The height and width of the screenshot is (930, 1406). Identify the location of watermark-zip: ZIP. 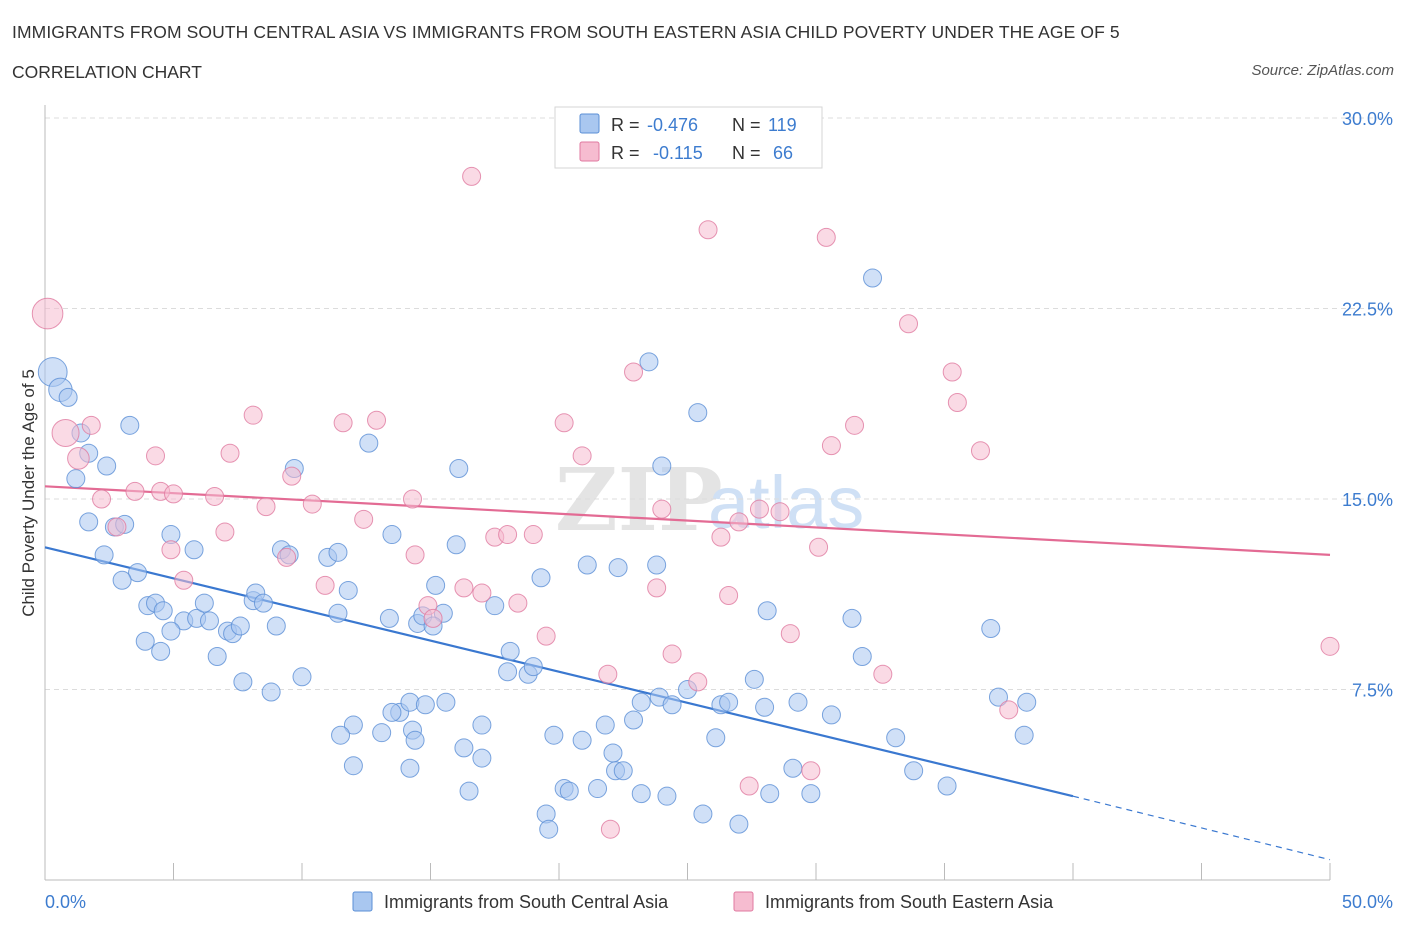
(639, 500).